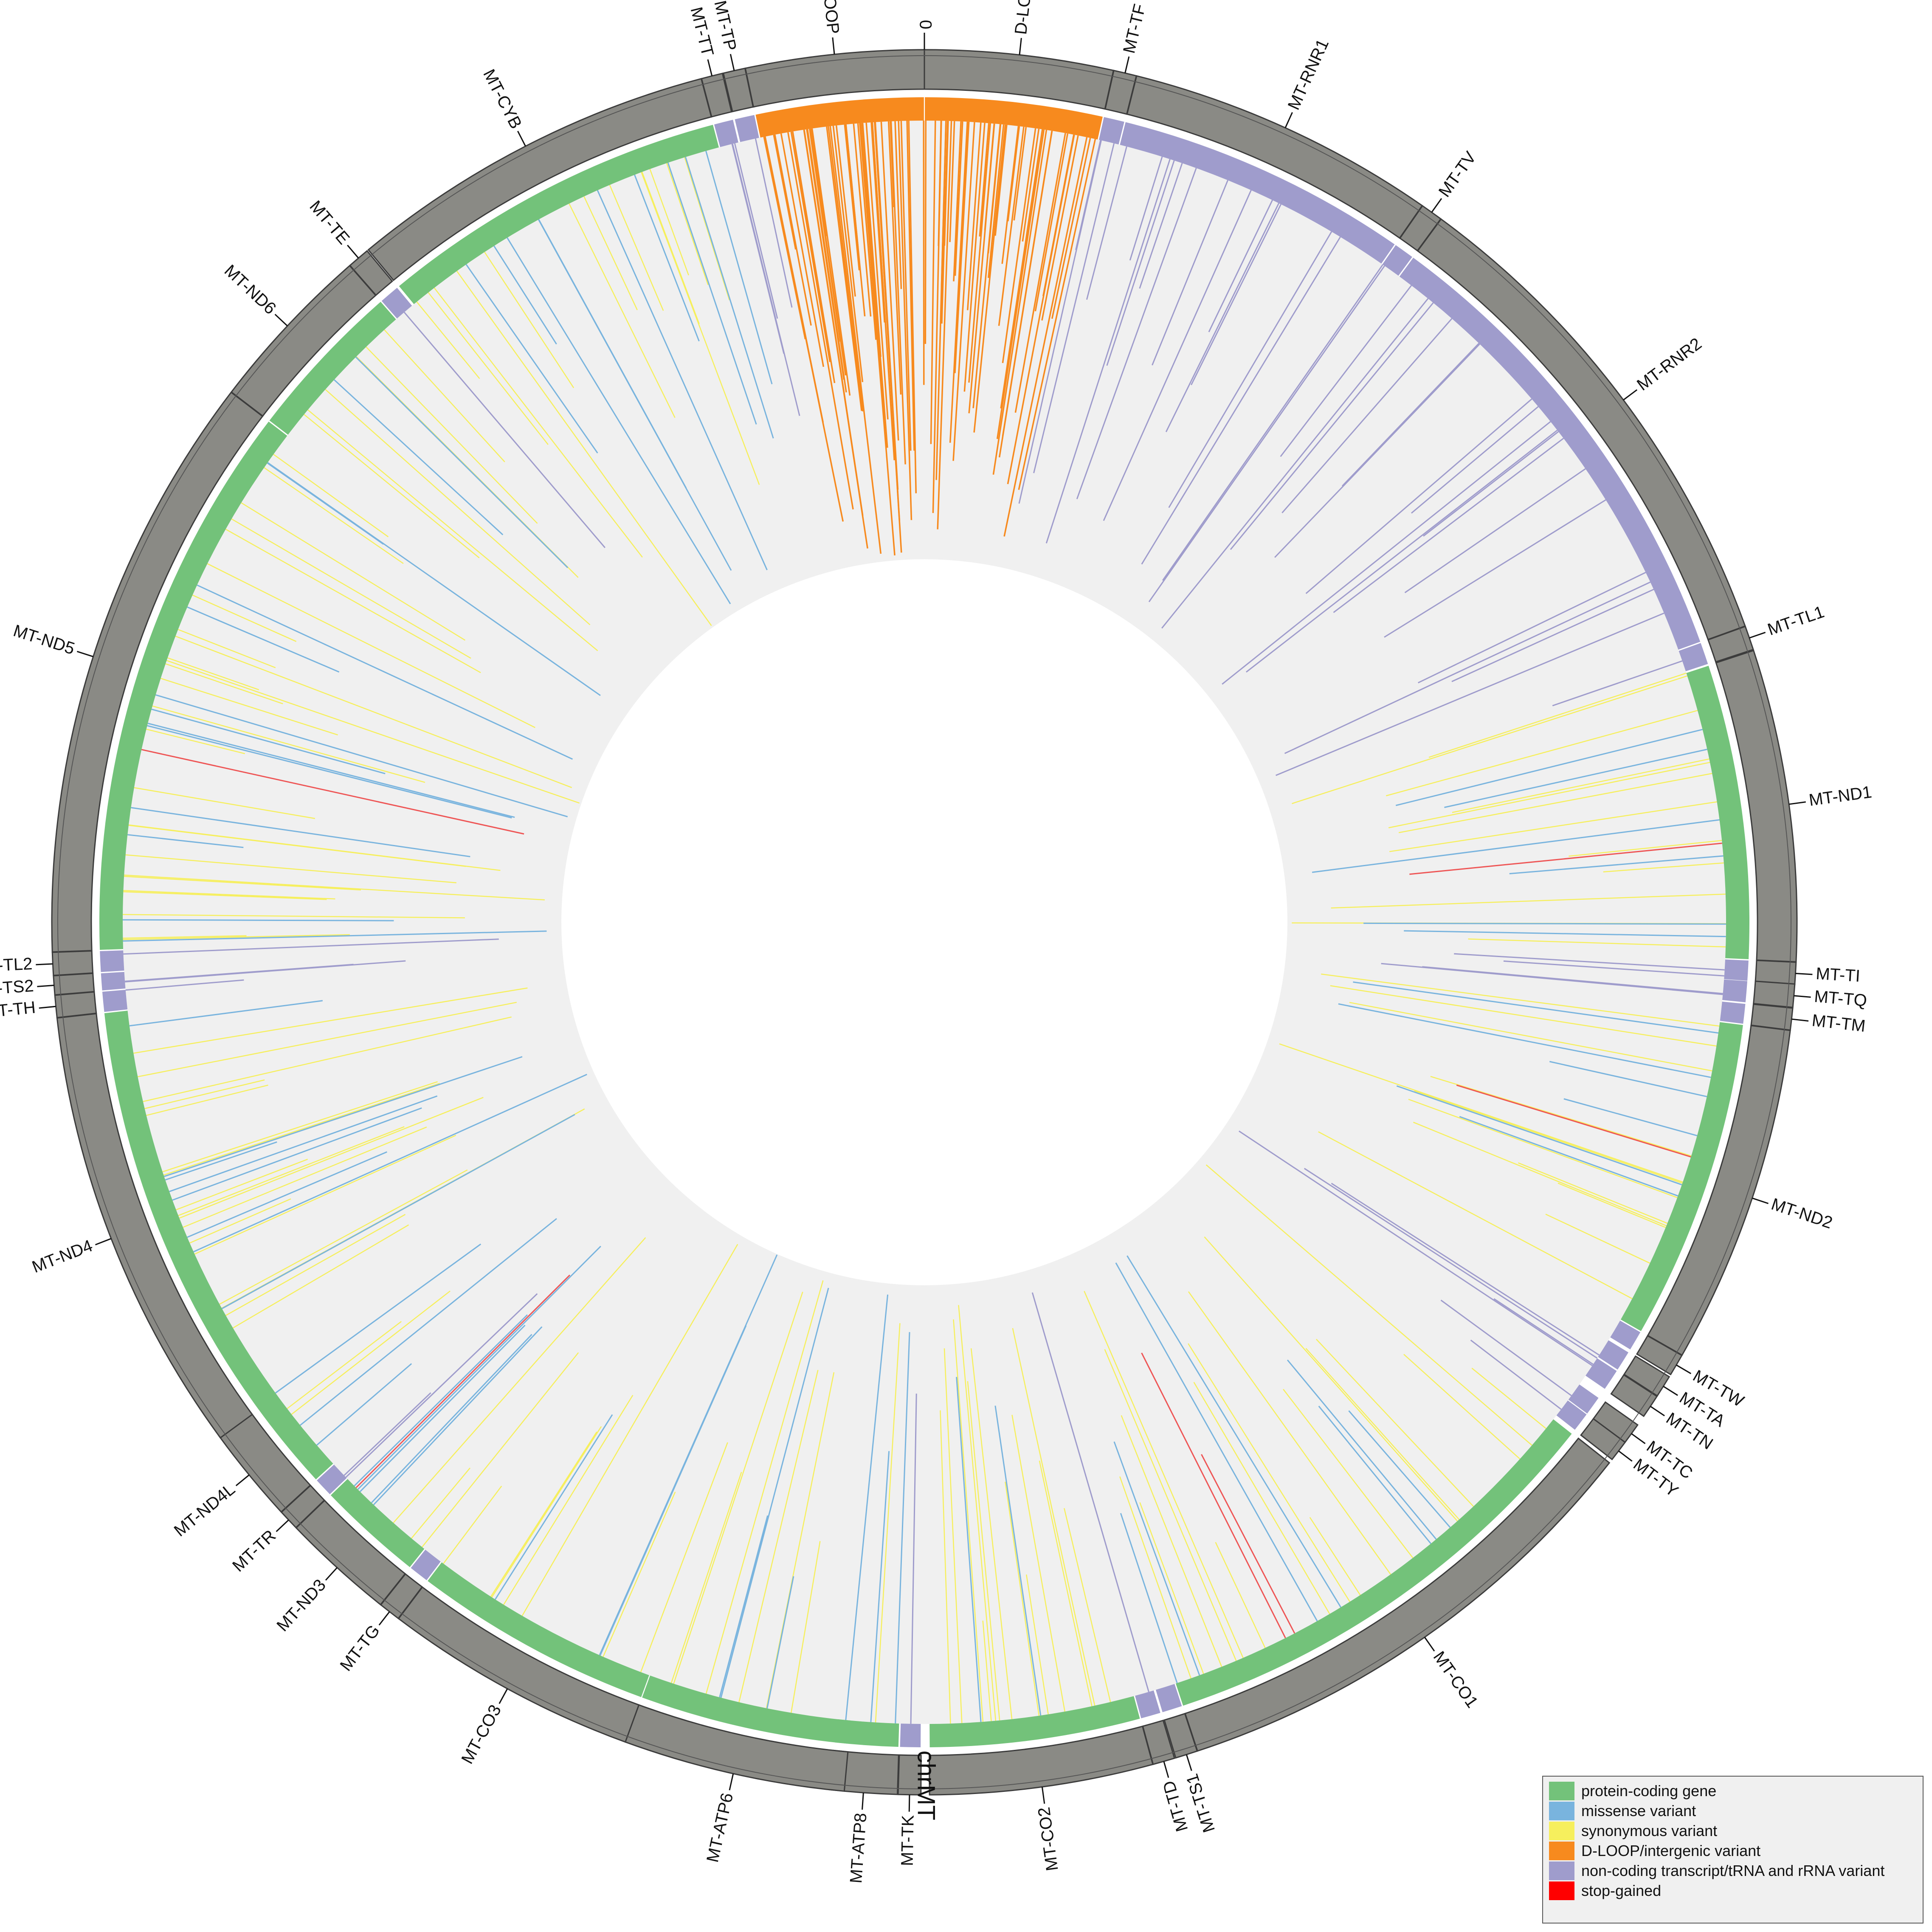  Describe the element at coordinates (250, 289) in the screenshot. I see `gene-label: MT-ND6` at that location.